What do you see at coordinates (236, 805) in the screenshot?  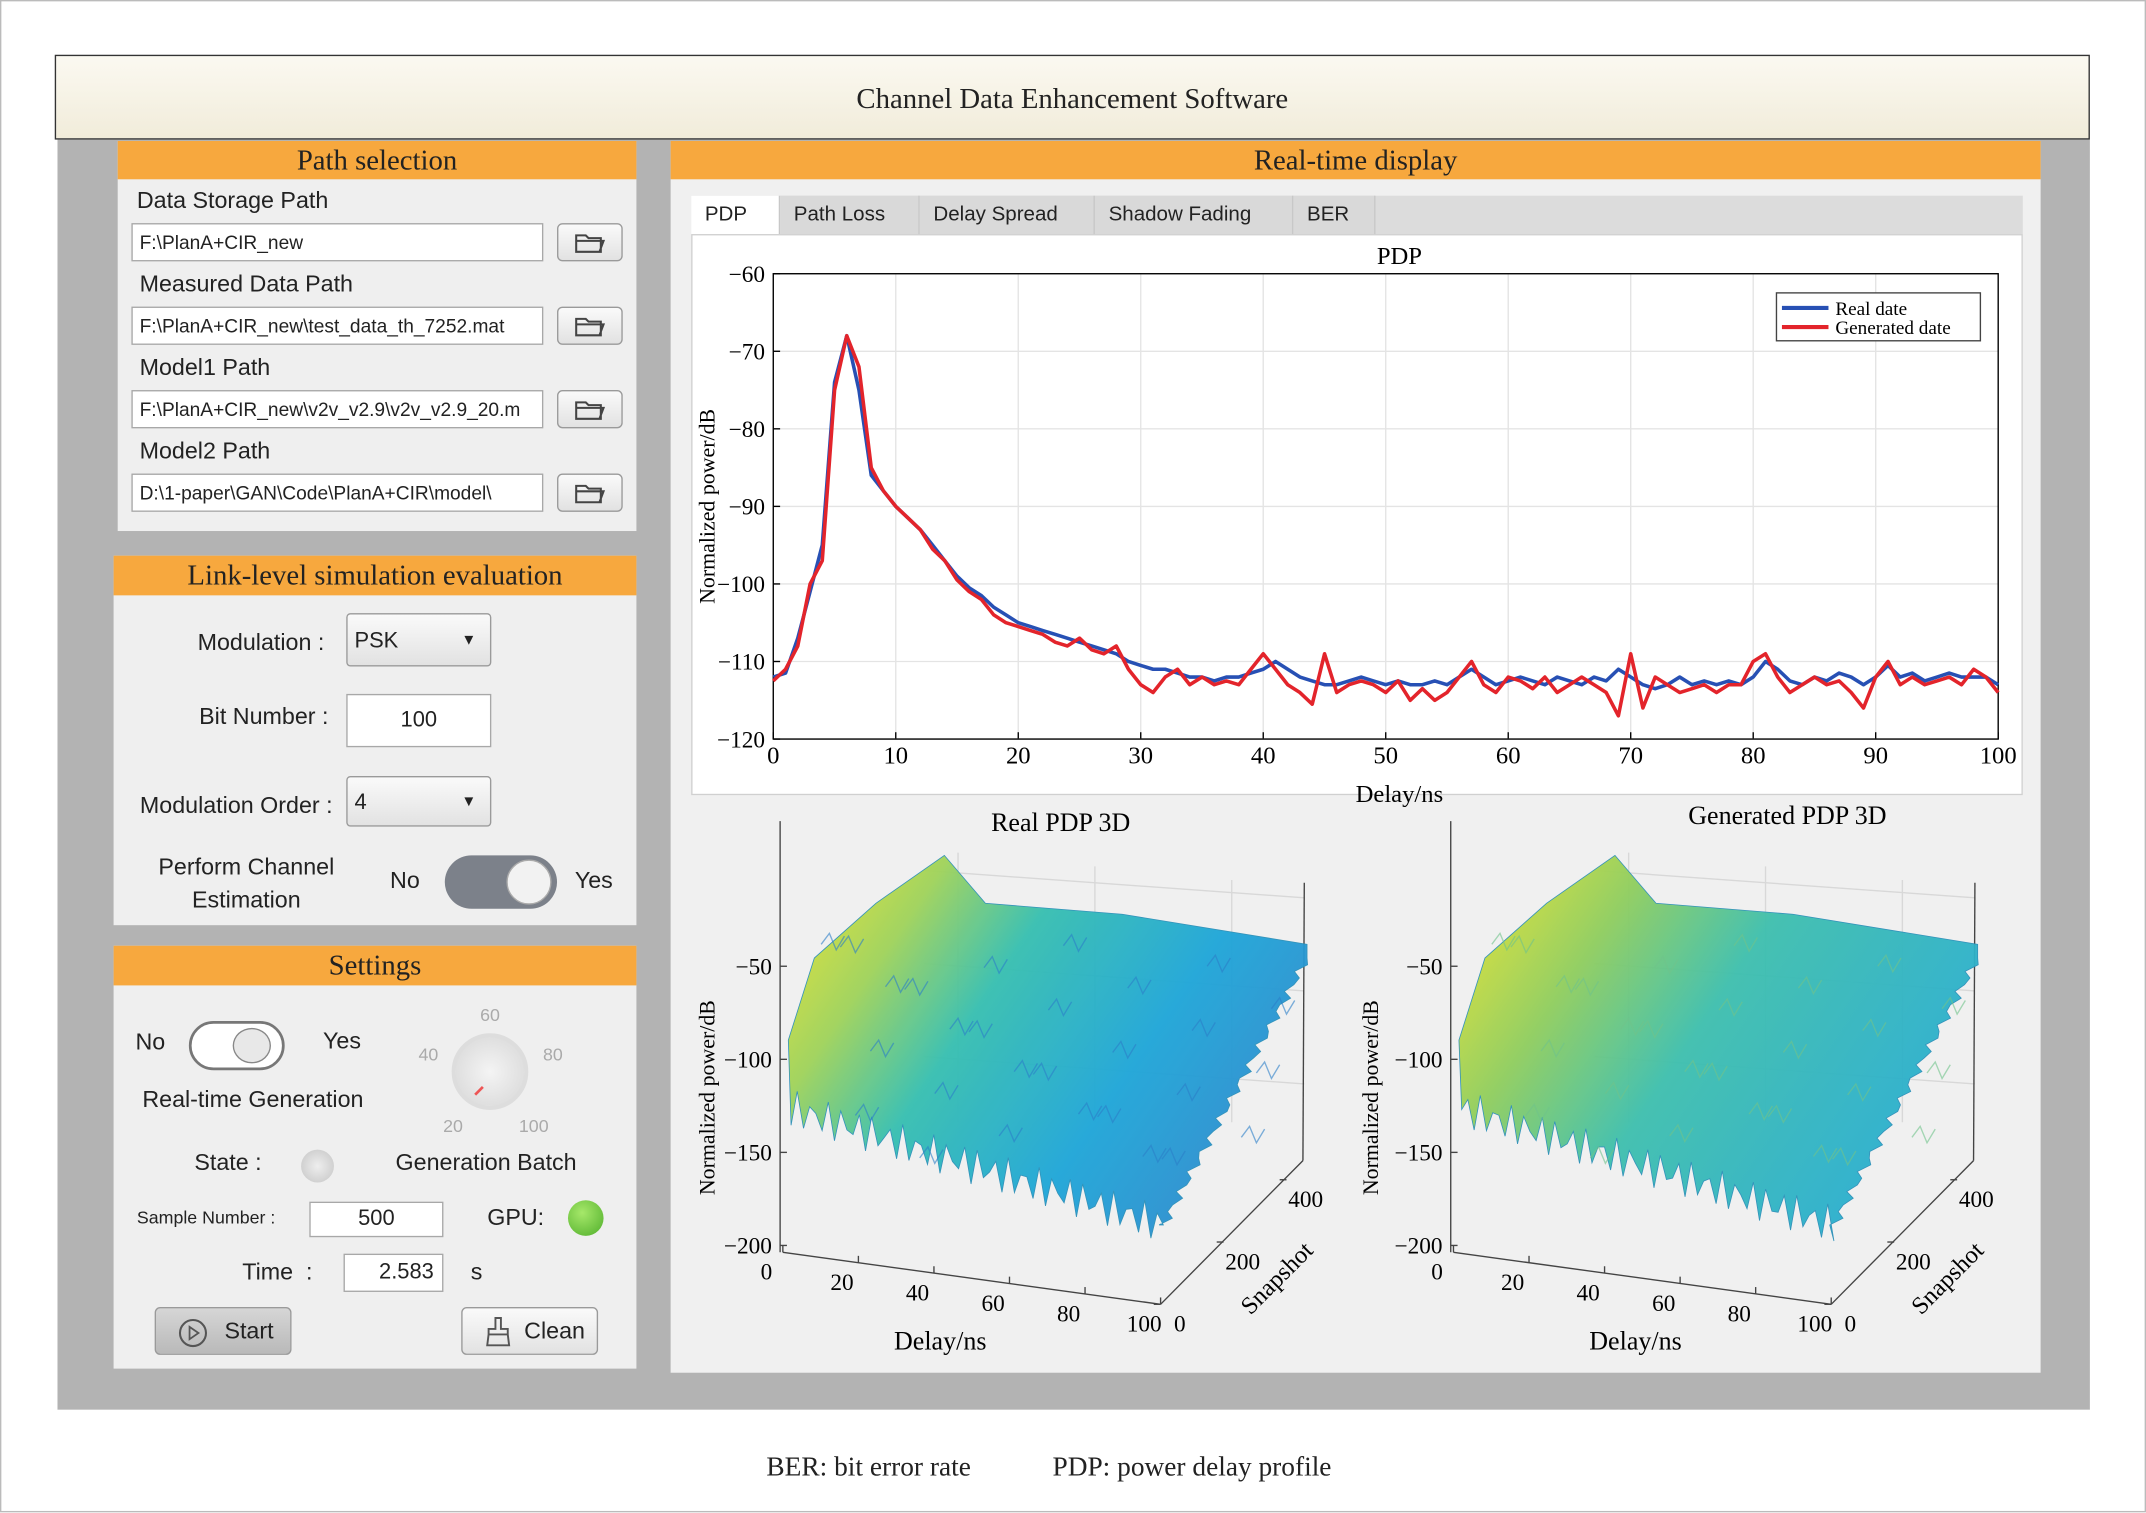 I see `label: Modulation Order :` at bounding box center [236, 805].